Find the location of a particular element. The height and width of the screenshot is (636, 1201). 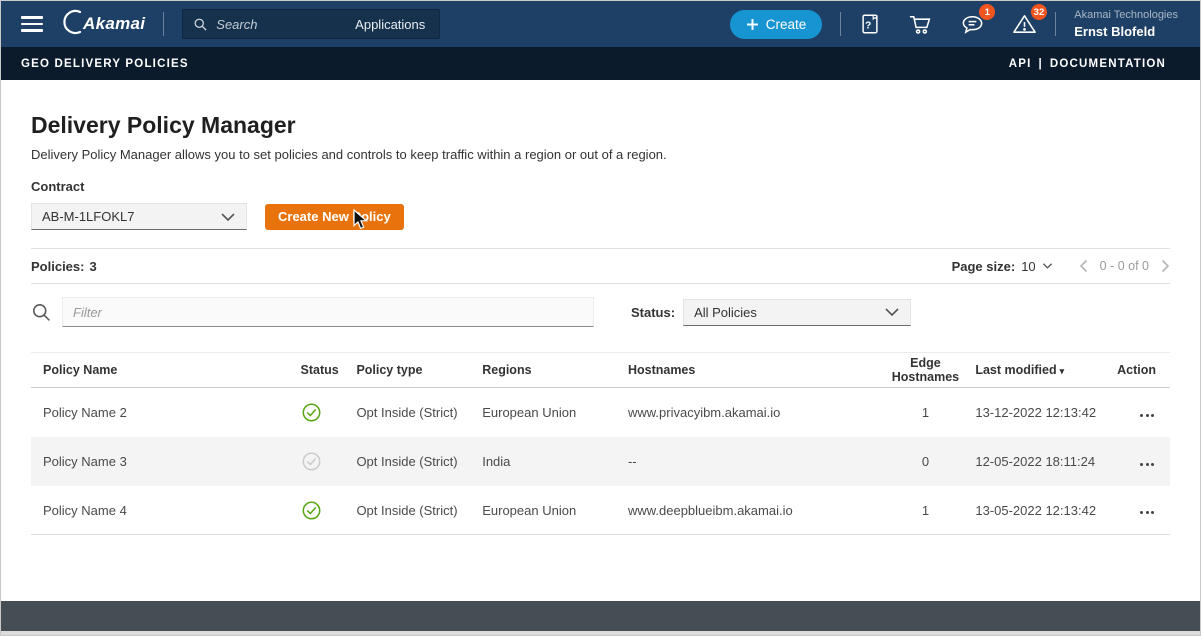

create-new-policy-button: Create New Policy is located at coordinates (334, 216).